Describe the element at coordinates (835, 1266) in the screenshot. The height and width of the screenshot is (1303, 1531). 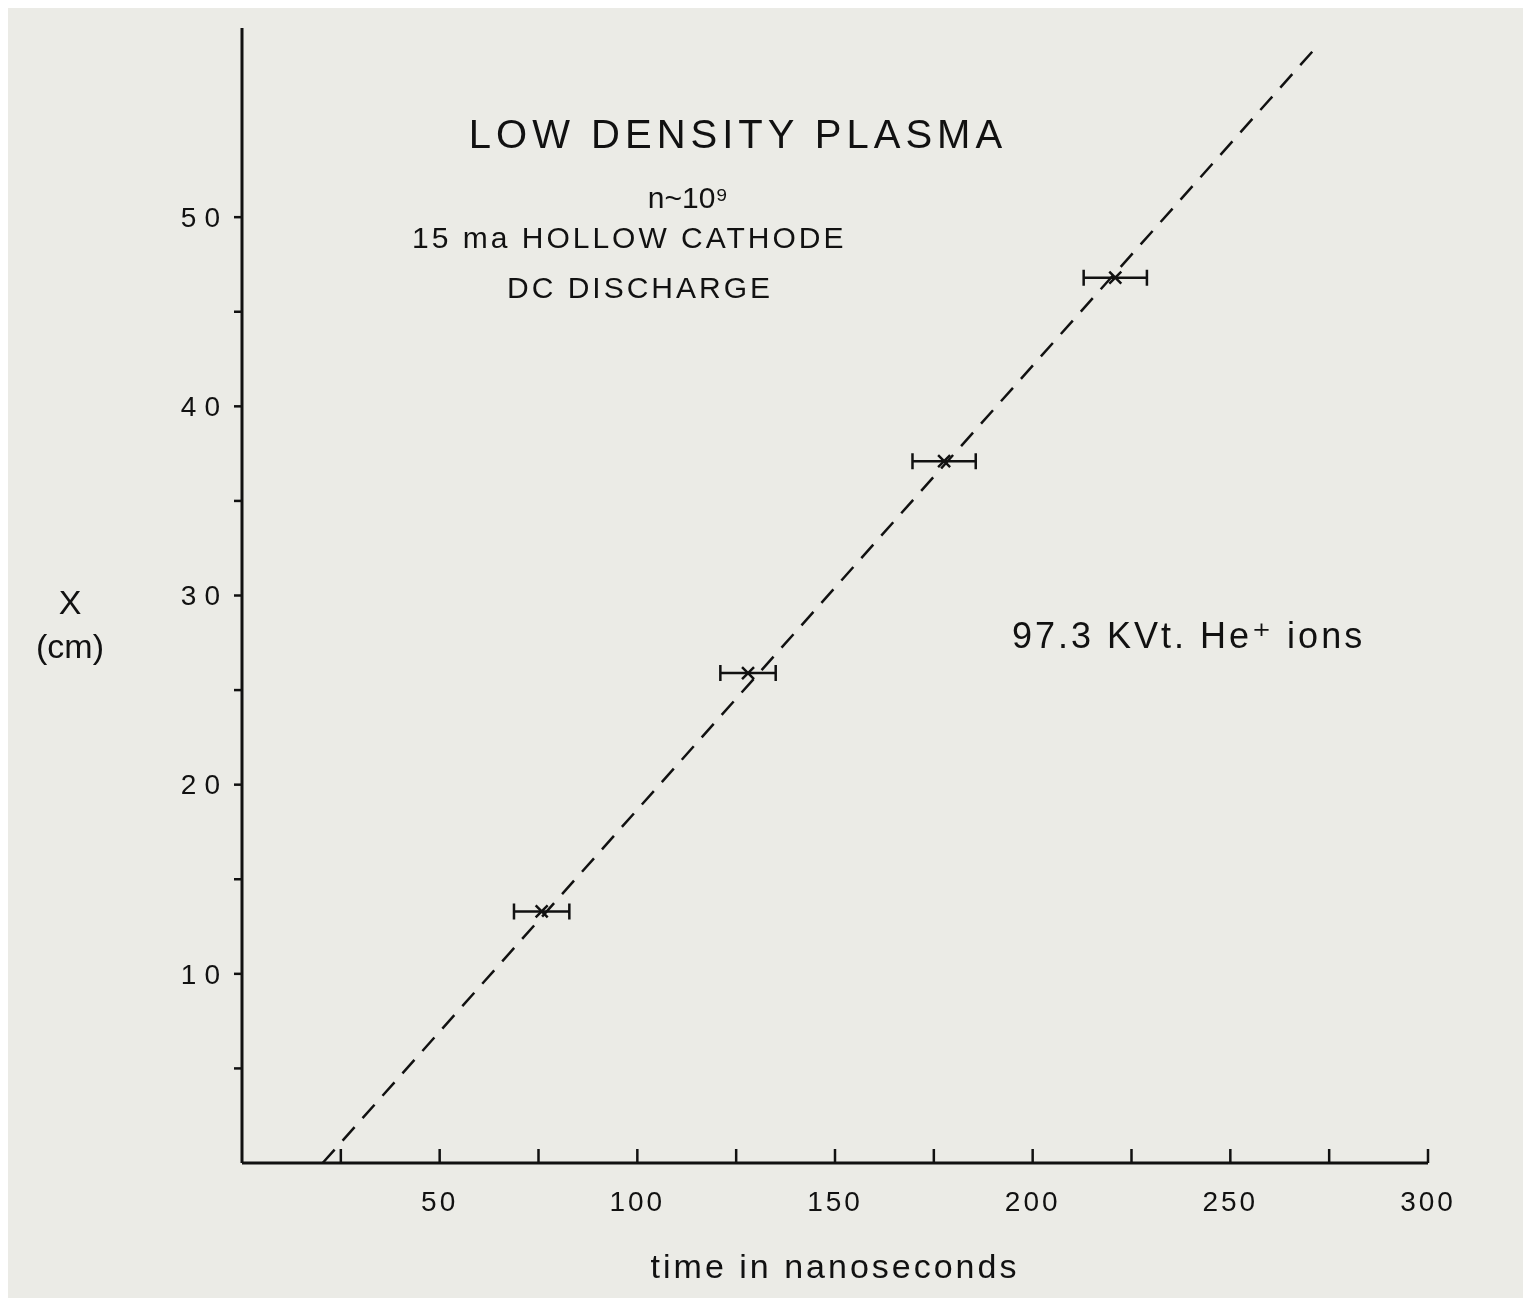
I see `x-axis-title: time in nanoseconds` at that location.